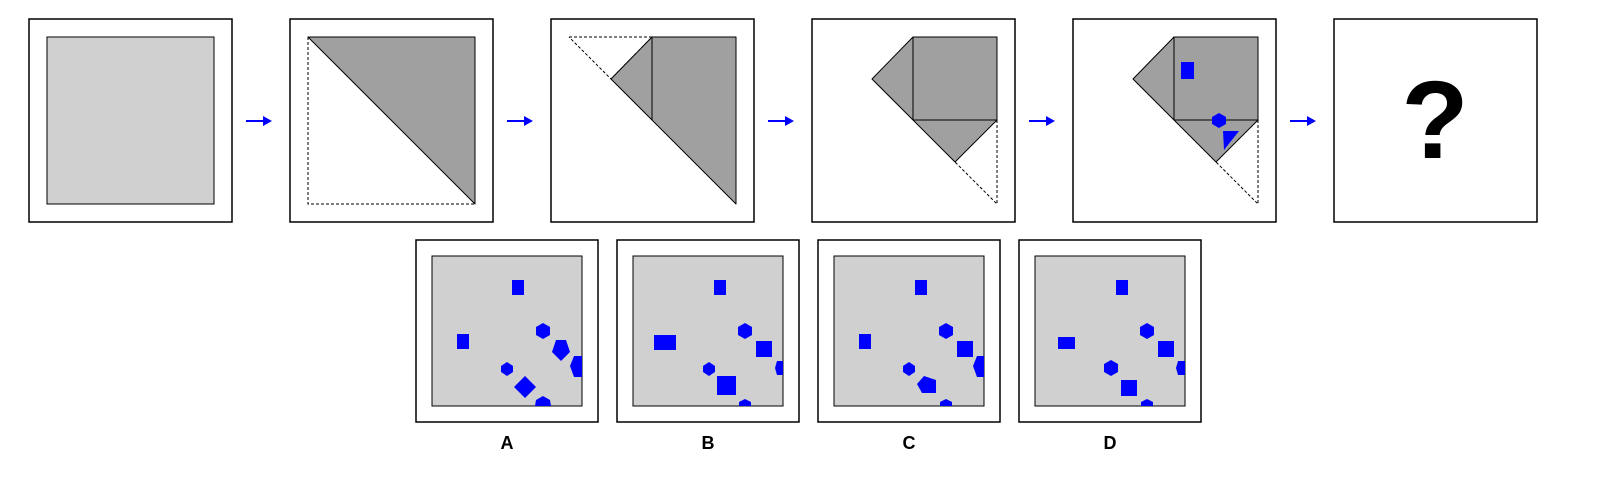 This screenshot has width=1610, height=490. Describe the element at coordinates (718, 343) in the screenshot. I see `option-b-holes` at that location.